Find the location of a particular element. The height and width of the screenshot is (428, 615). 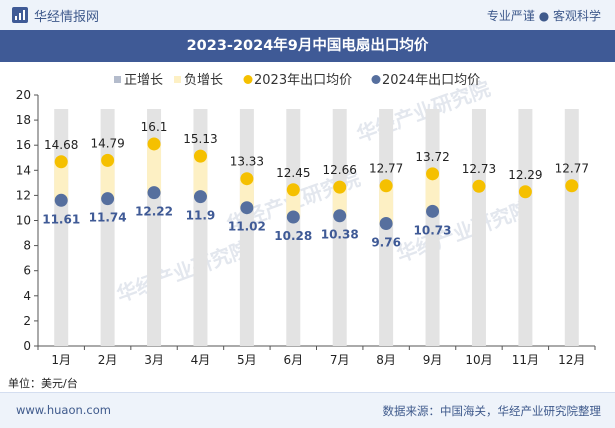

y-tick-label: 4 is located at coordinates (27, 296).